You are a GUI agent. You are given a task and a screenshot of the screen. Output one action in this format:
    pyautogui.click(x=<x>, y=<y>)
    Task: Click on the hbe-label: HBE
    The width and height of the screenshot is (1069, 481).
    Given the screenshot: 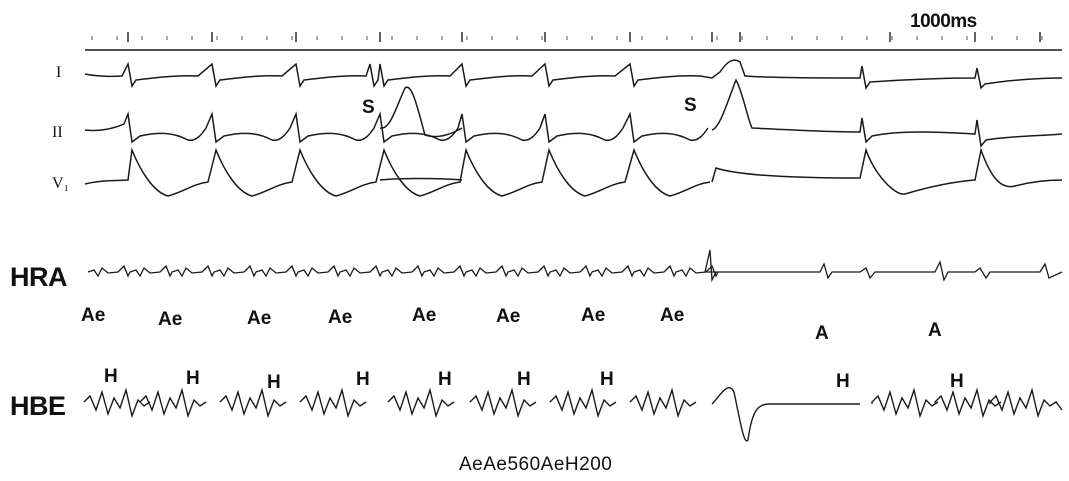 What is the action you would take?
    pyautogui.click(x=38, y=406)
    